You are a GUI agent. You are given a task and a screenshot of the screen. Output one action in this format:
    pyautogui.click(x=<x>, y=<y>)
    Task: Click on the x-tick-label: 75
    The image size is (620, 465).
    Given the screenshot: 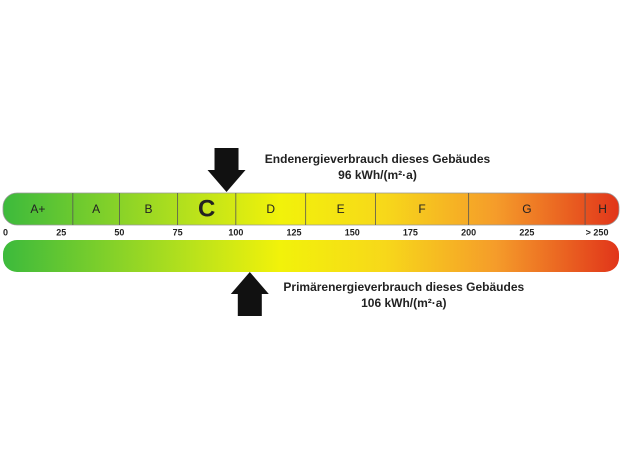 What is the action you would take?
    pyautogui.click(x=178, y=232)
    